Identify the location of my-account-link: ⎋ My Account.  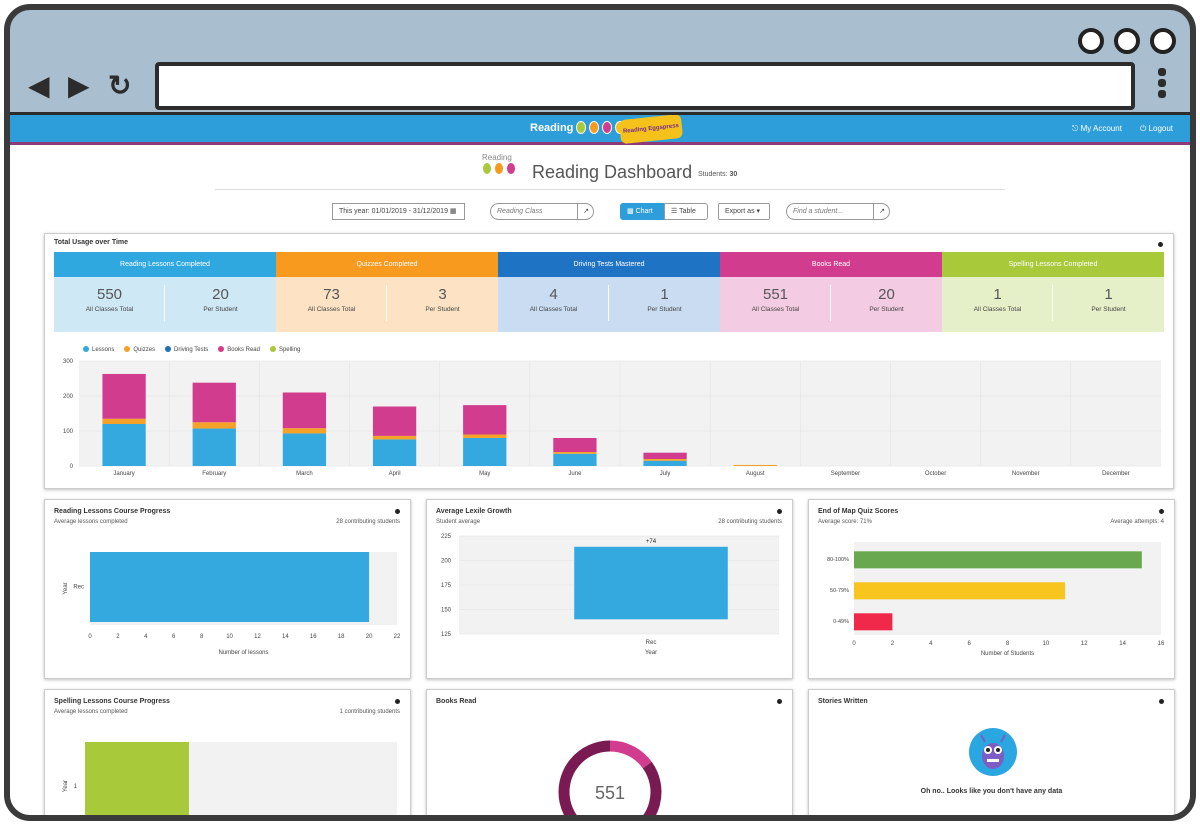
(1097, 128).